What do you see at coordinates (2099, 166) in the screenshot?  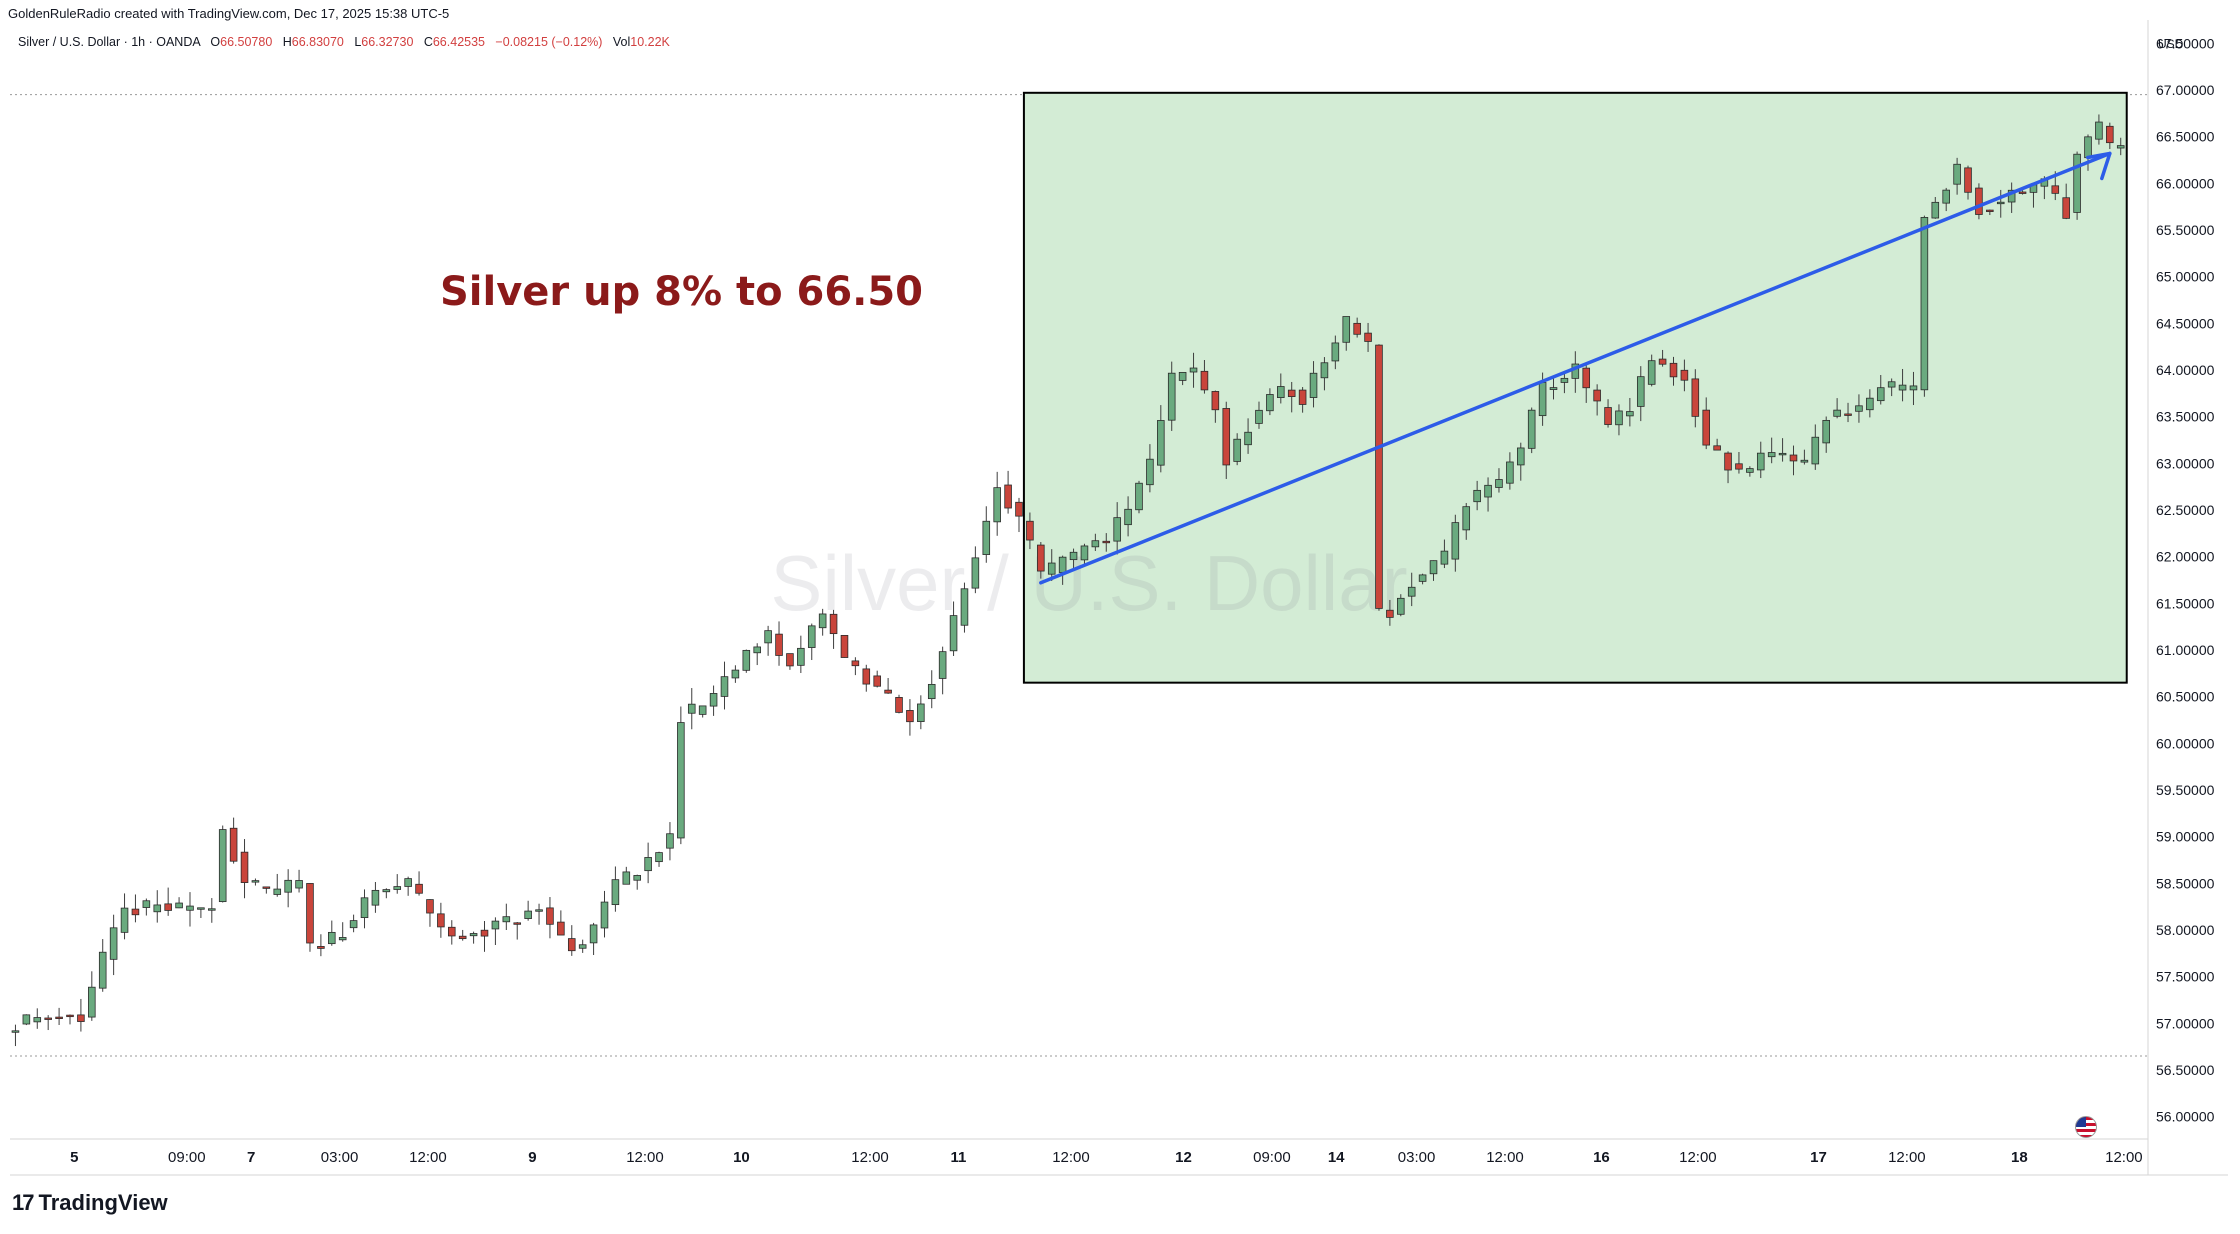 I see `trend-arrow` at bounding box center [2099, 166].